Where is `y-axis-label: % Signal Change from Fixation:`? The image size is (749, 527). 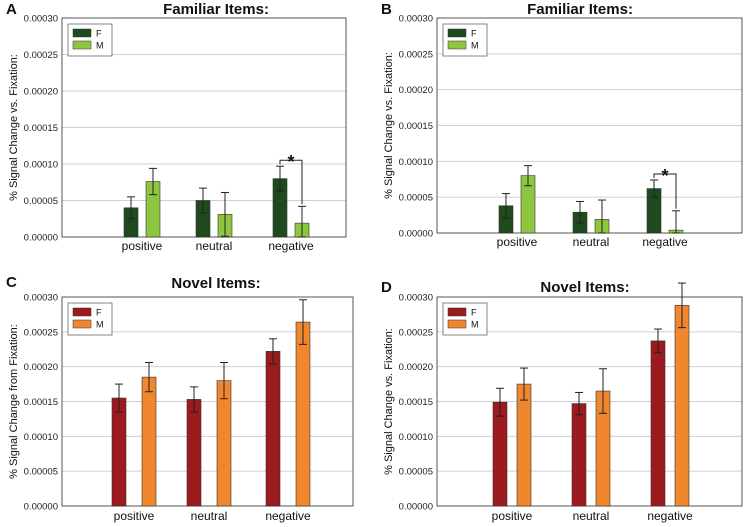 y-axis-label: % Signal Change from Fixation: is located at coordinates (14, 401).